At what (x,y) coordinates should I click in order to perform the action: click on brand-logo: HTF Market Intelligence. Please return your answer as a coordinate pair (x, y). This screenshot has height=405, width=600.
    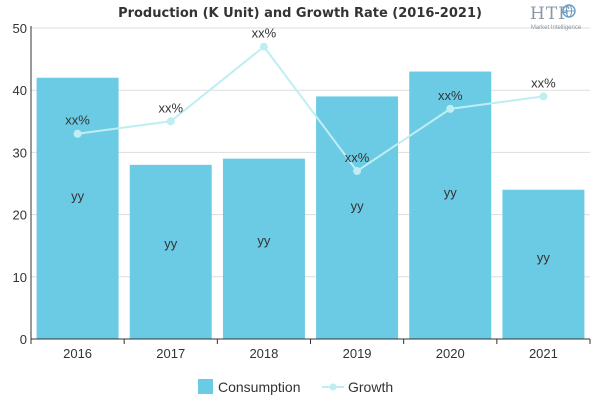
    Looking at the image, I should click on (556, 17).